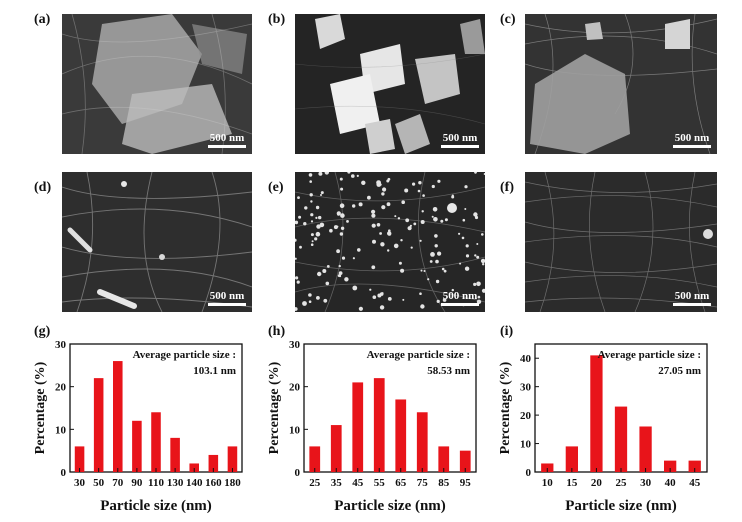 This screenshot has width=742, height=522. What do you see at coordinates (646, 483) in the screenshot?
I see `x-tick-label: 30` at bounding box center [646, 483].